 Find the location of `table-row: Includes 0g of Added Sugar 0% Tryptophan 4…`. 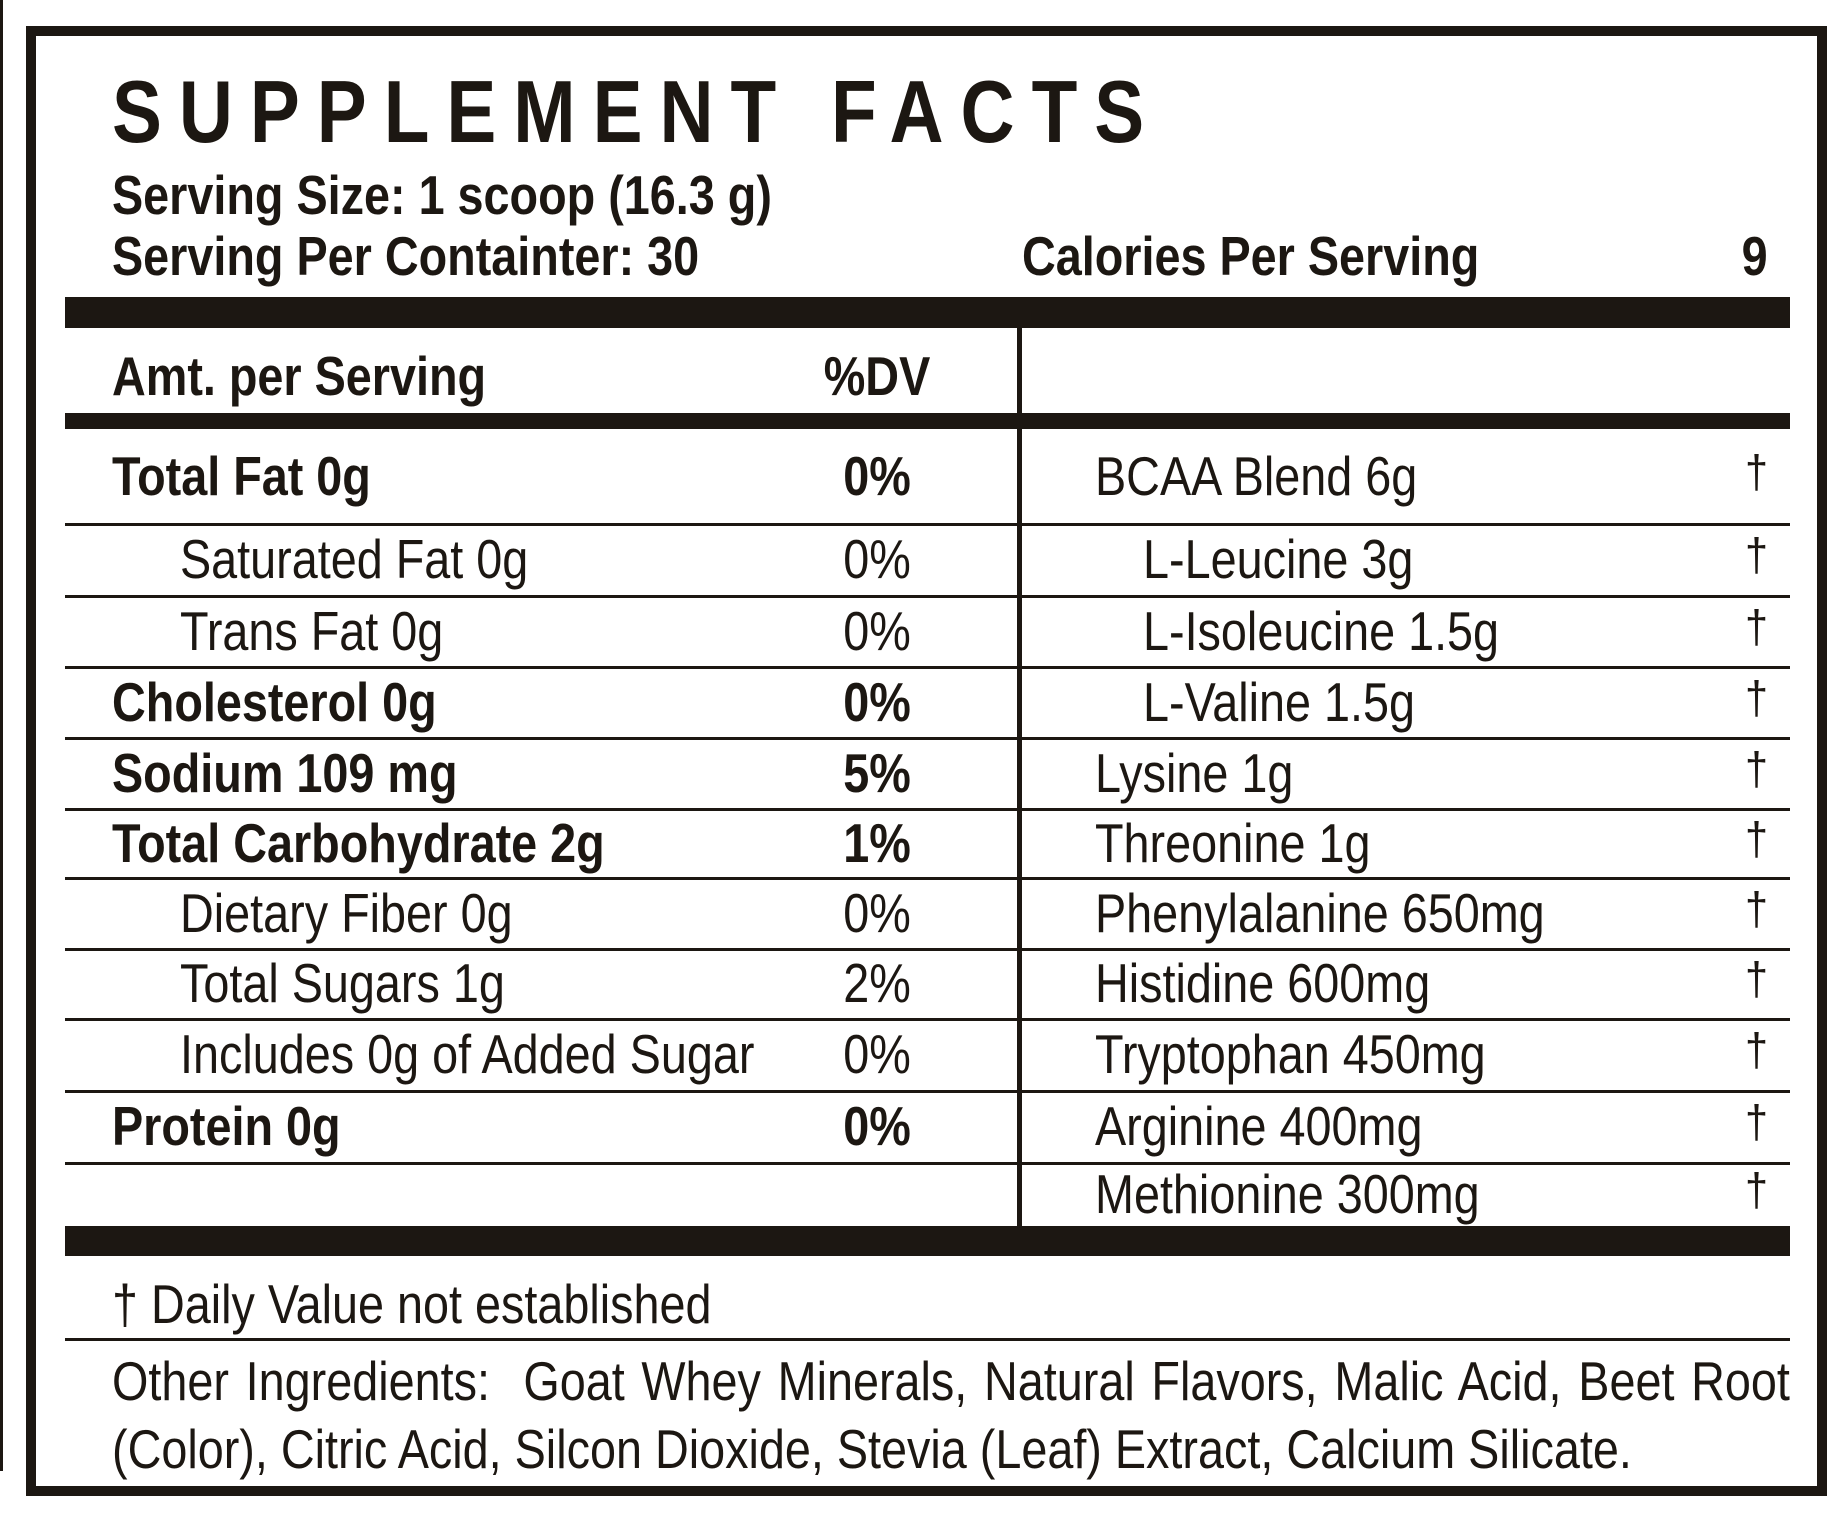

table-row: Includes 0g of Added Sugar 0% Tryptophan 4… is located at coordinates (927, 1054).